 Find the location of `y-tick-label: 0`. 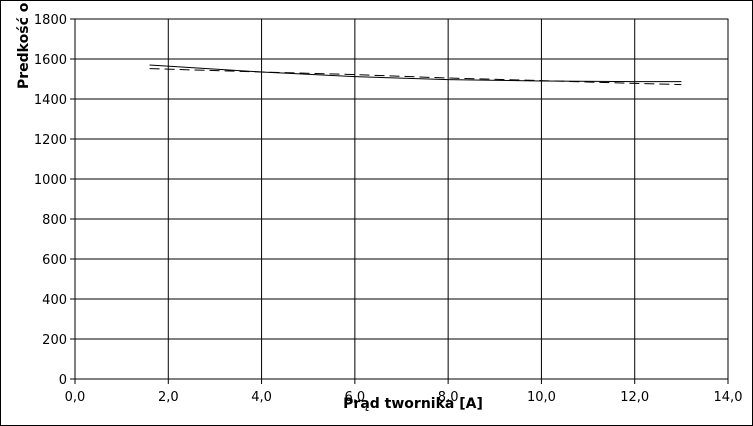

y-tick-label: 0 is located at coordinates (63, 380).